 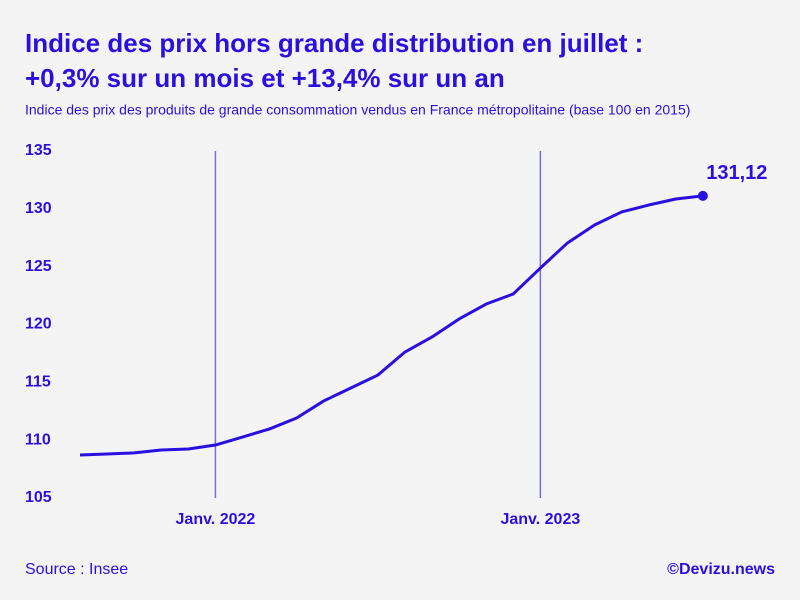 I want to click on x-tick-label: Janv. 2022, so click(x=216, y=519).